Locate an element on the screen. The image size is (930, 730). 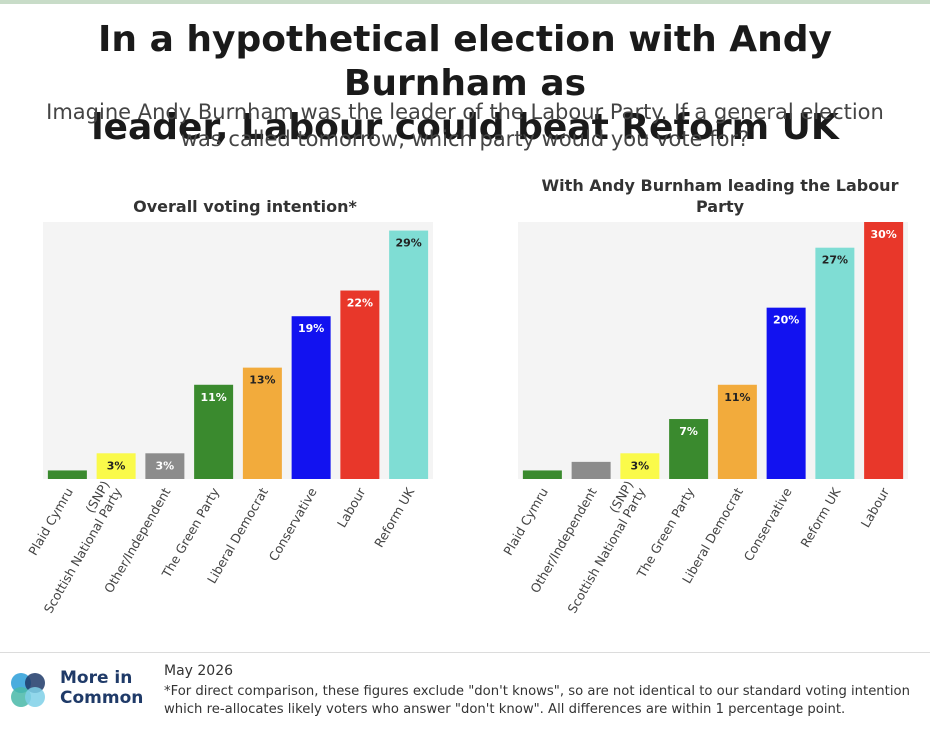
data-label-the-green-party: 11% is located at coordinates (213, 397).